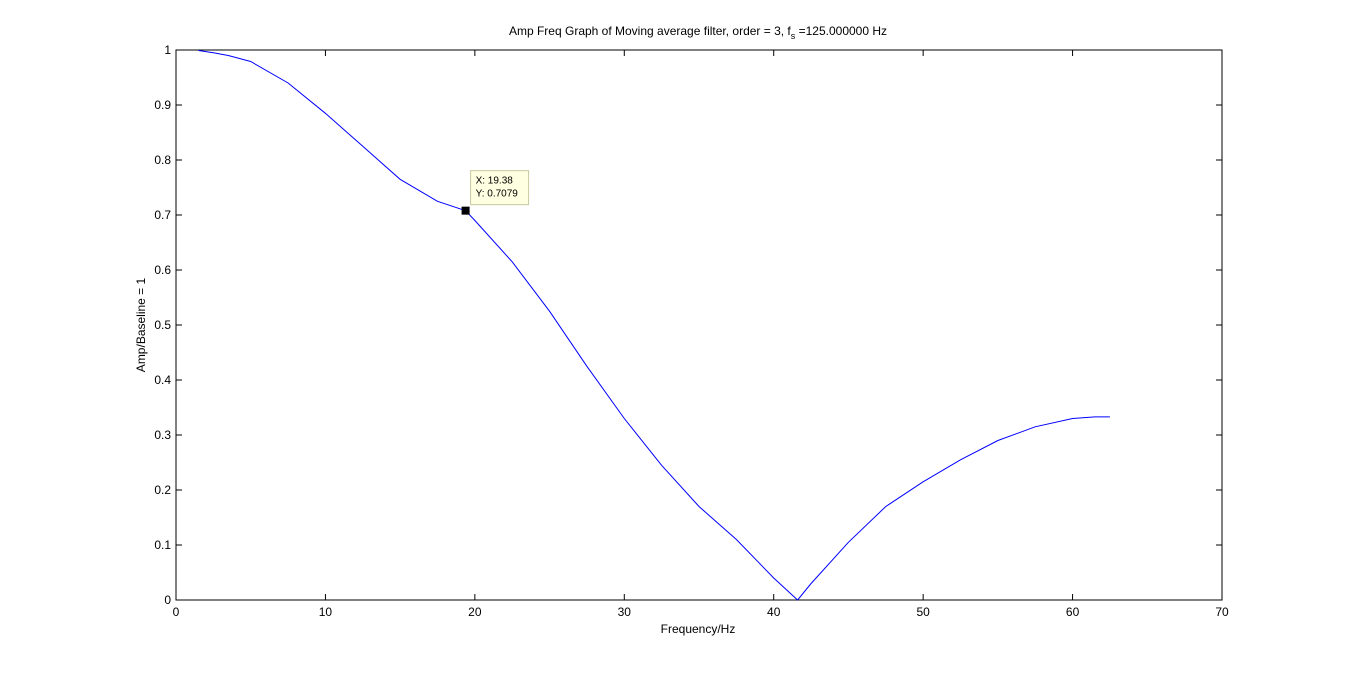 This screenshot has height=679, width=1351. What do you see at coordinates (625, 612) in the screenshot?
I see `x-tick-label: 30` at bounding box center [625, 612].